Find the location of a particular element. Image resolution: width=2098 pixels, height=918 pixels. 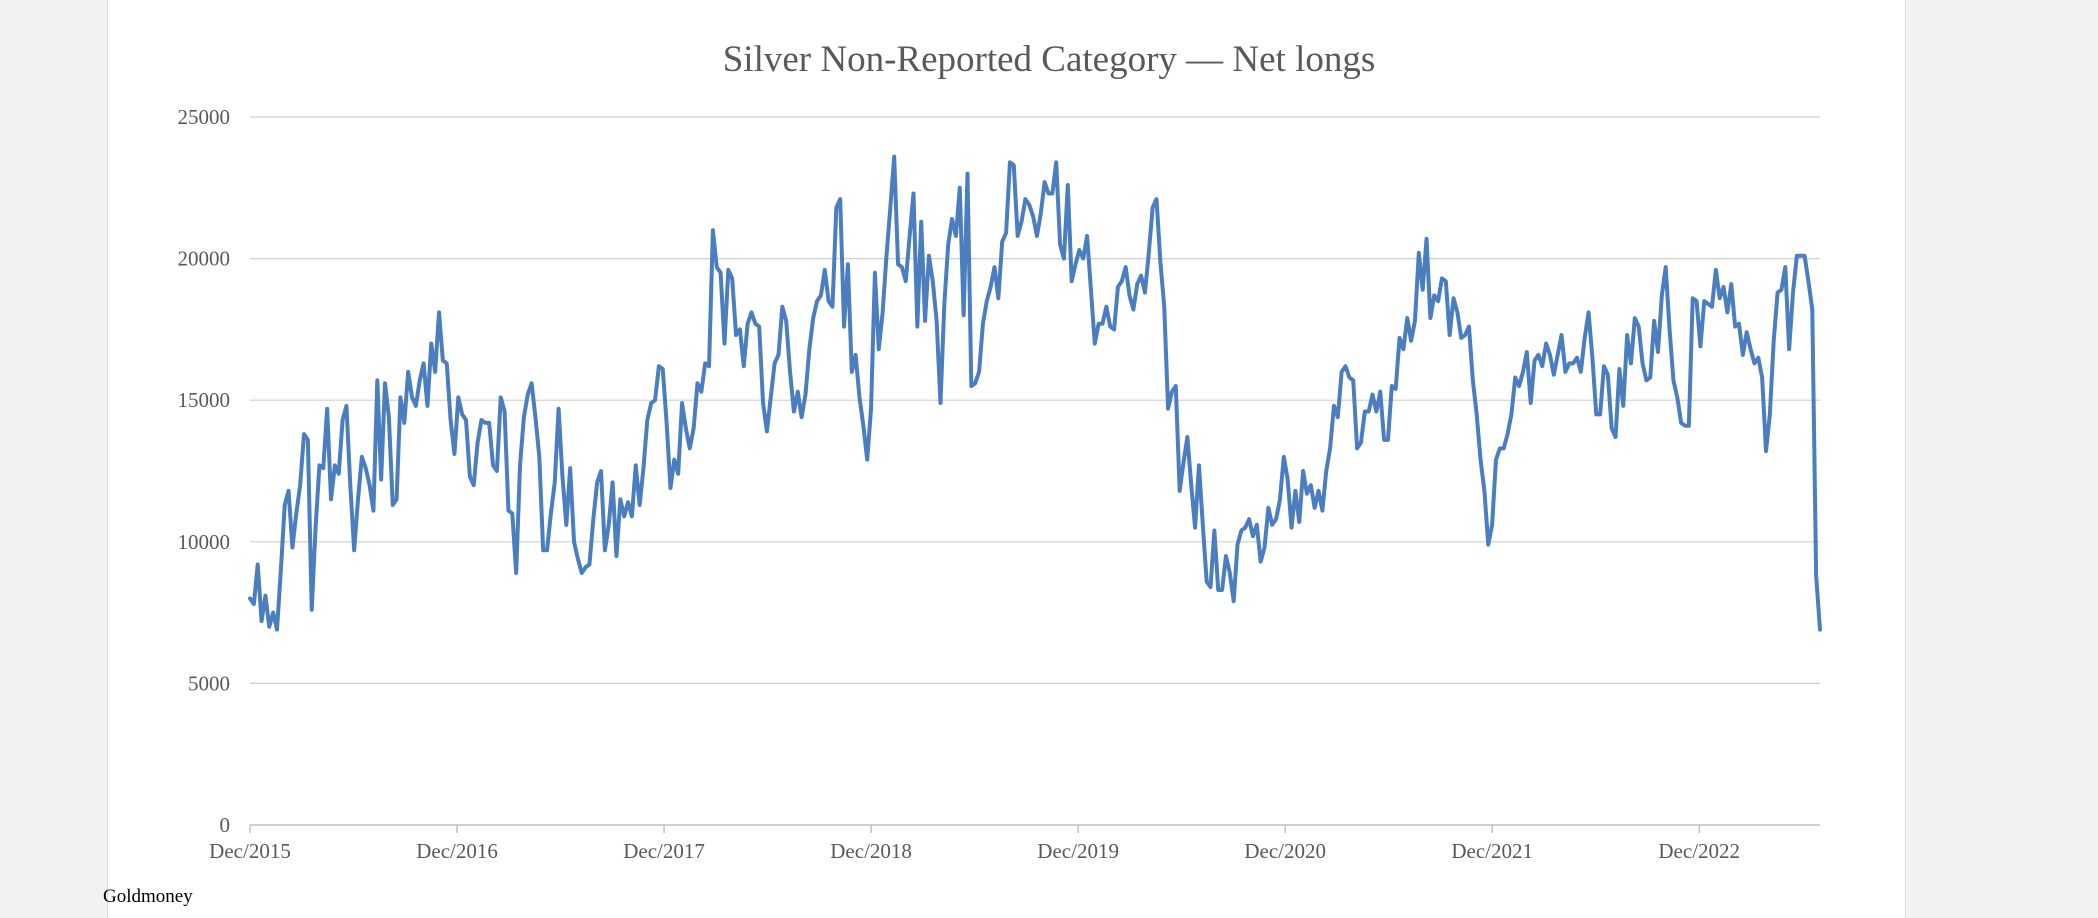

x-tick-label: Dec/2017 is located at coordinates (664, 851).